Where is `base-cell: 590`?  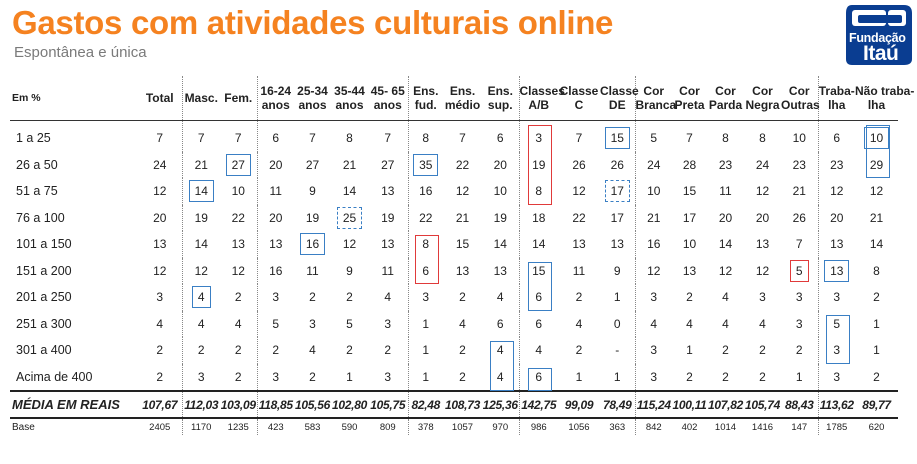
base-cell: 590 is located at coordinates (349, 427).